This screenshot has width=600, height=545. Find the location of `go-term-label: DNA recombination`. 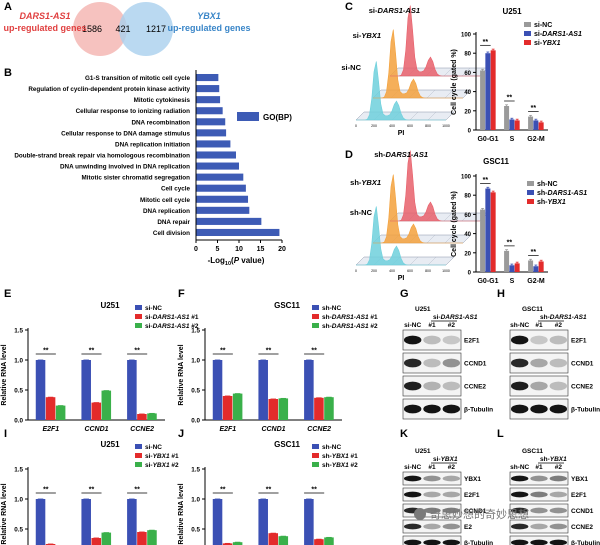

go-term-label: DNA recombination is located at coordinates (160, 122).